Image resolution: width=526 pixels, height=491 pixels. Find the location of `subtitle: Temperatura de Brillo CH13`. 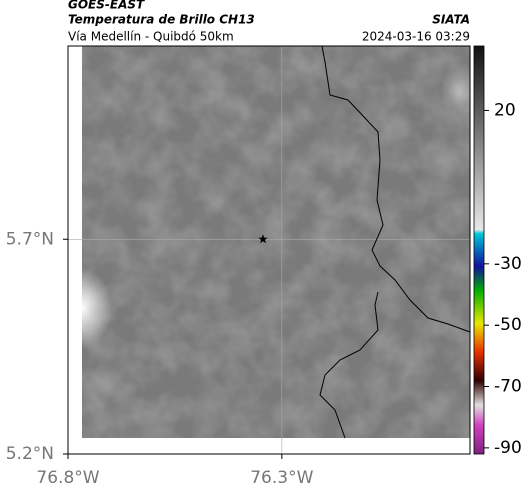

subtitle: Temperatura de Brillo CH13 is located at coordinates (161, 20).